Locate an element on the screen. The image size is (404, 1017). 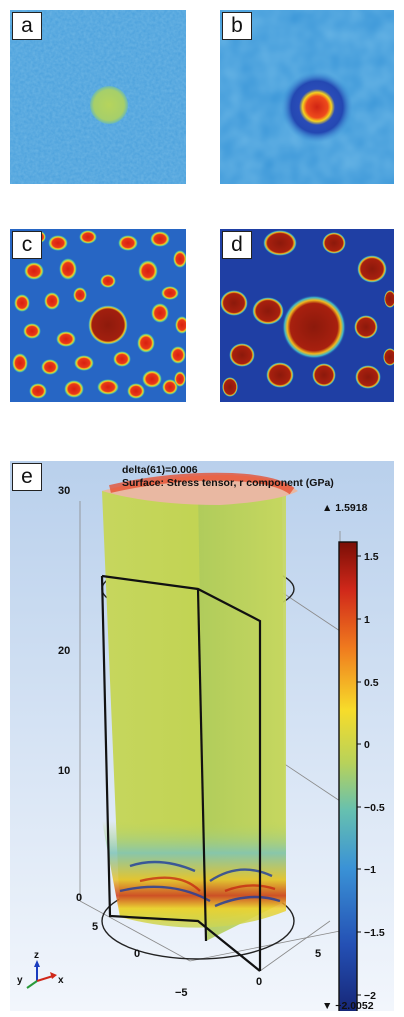
panel-b: b is located at coordinates (307, 97).